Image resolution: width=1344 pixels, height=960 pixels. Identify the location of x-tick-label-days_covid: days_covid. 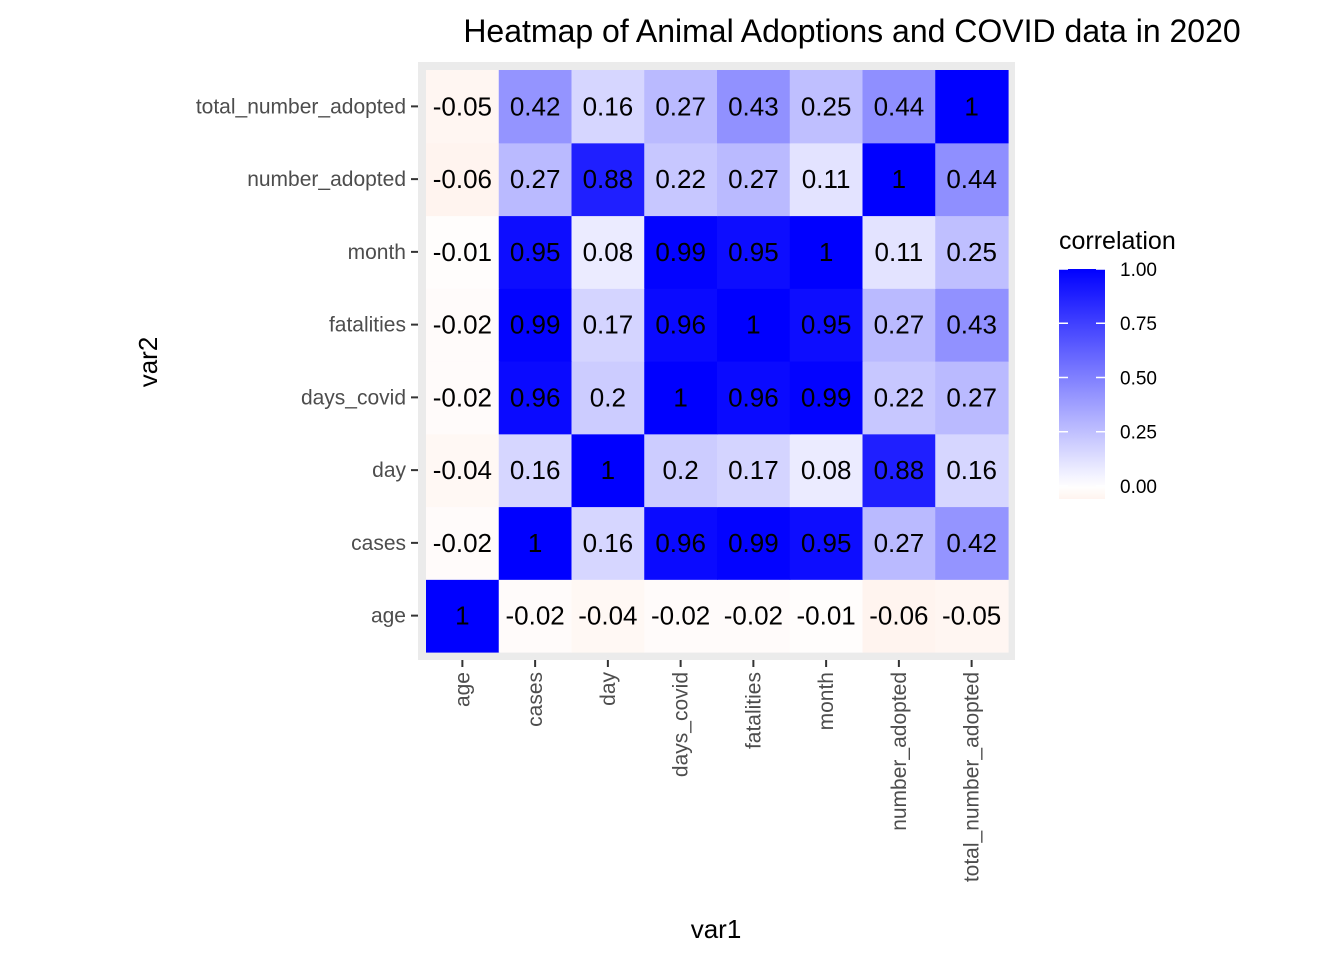
(681, 724).